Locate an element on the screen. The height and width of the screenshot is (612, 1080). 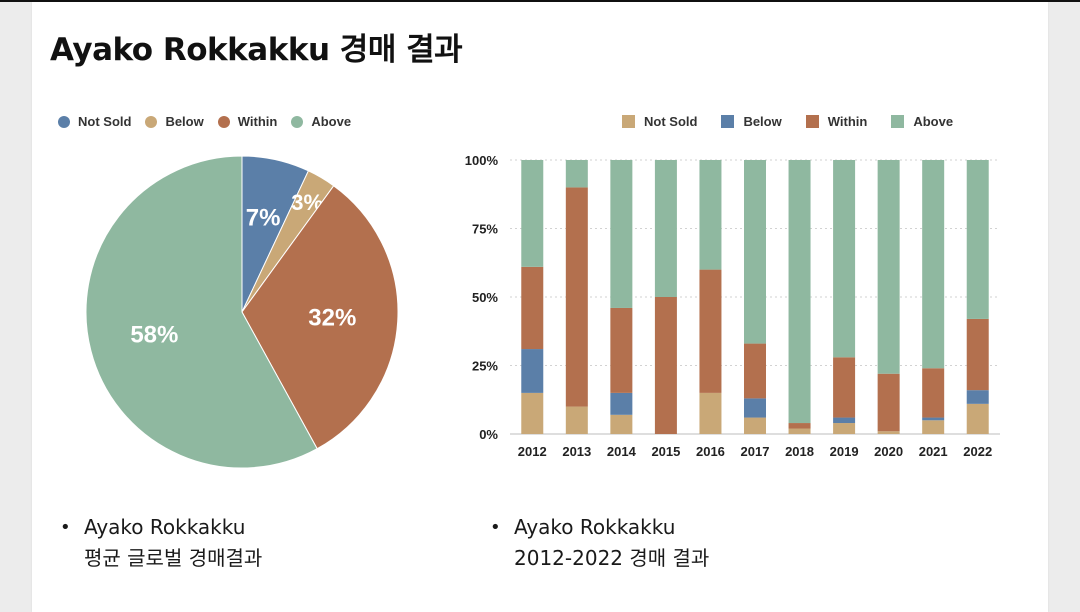
pie-legend-above: Above is located at coordinates (321, 121).